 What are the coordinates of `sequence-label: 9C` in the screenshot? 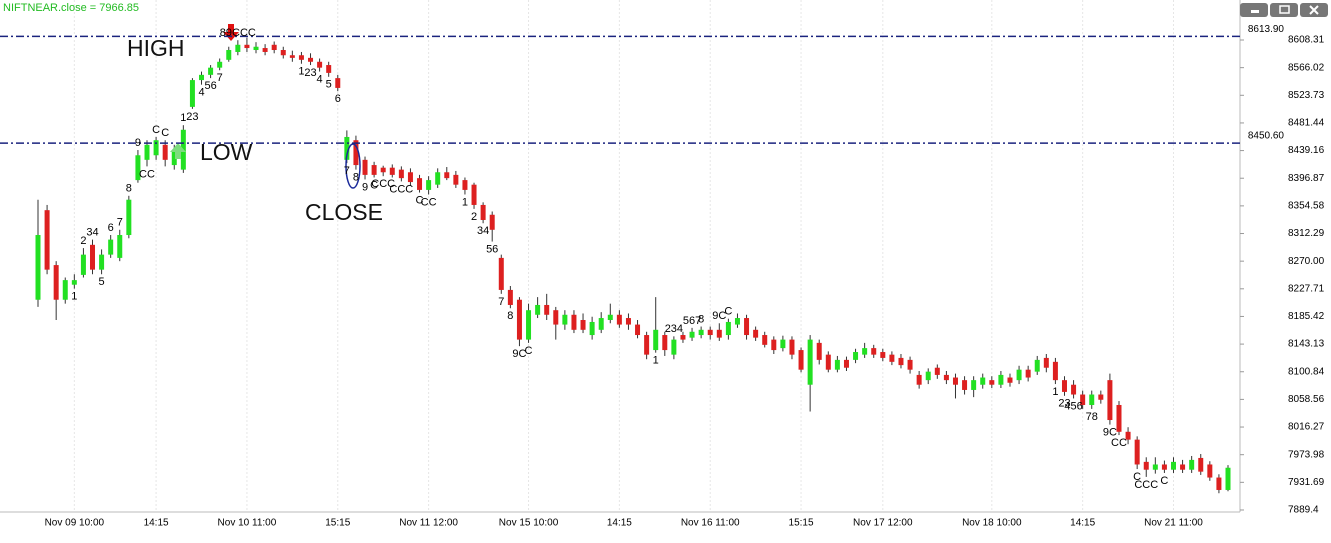 It's located at (1110, 433).